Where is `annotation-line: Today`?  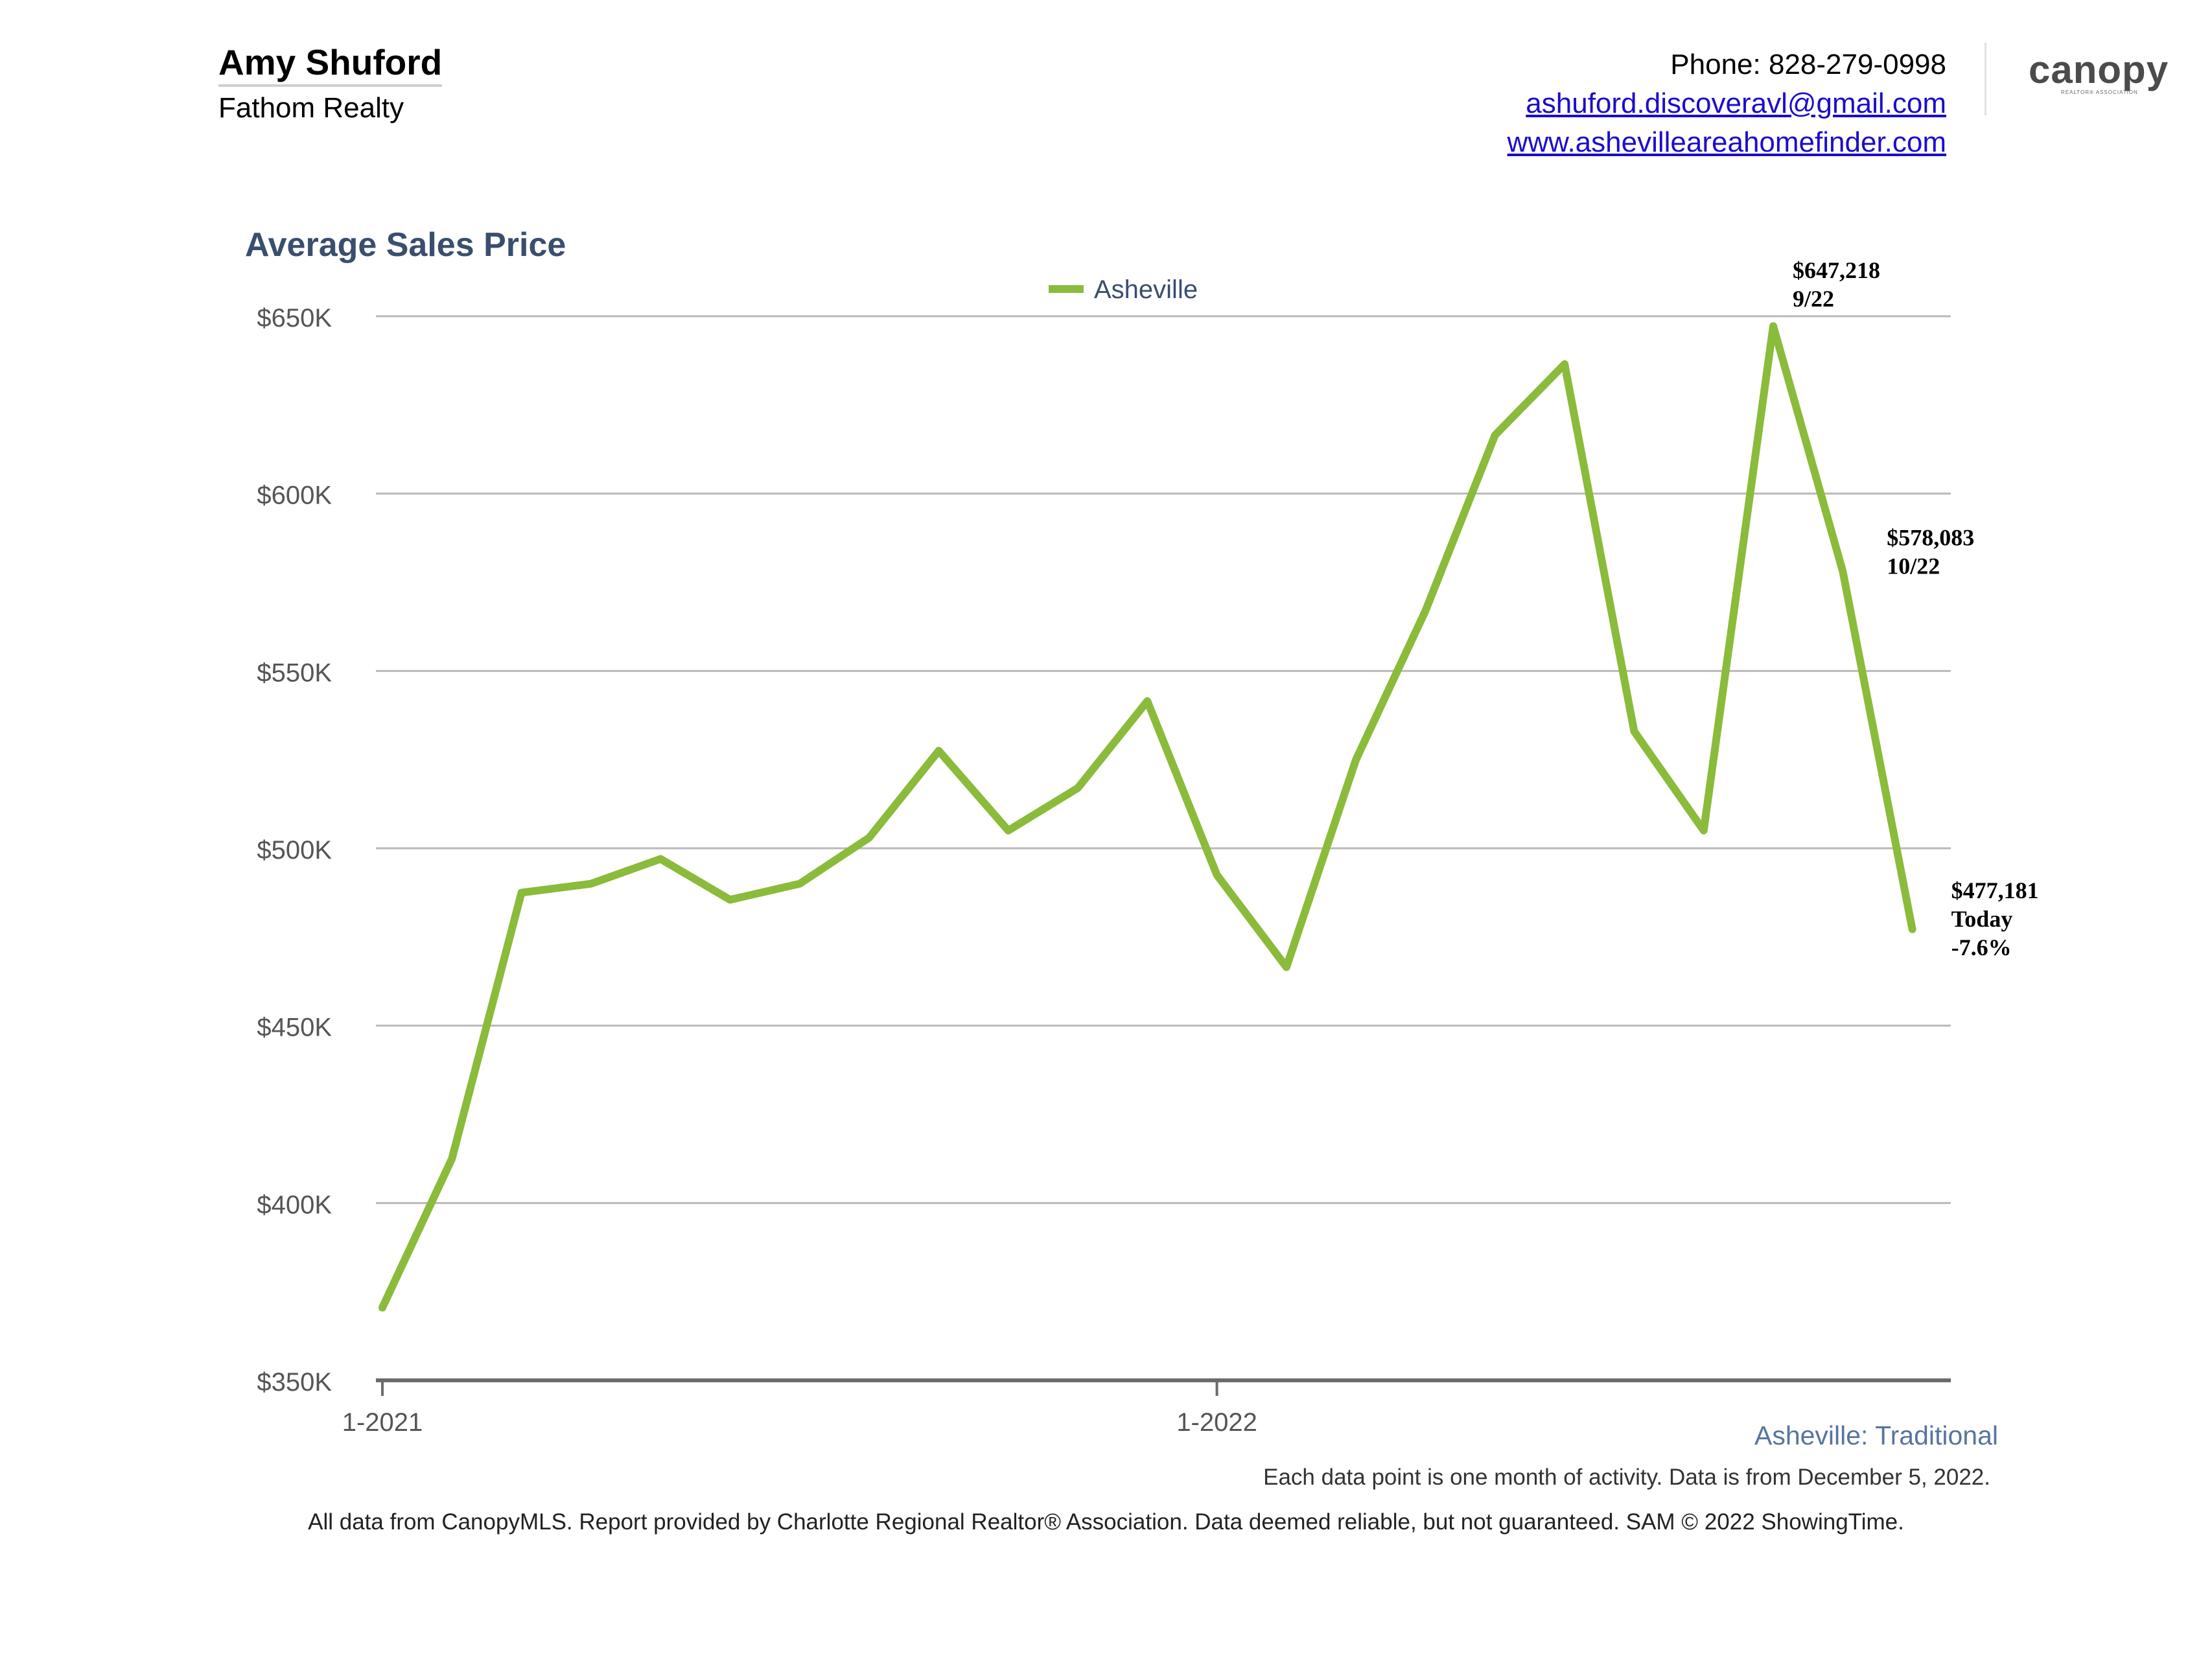 annotation-line: Today is located at coordinates (1982, 919).